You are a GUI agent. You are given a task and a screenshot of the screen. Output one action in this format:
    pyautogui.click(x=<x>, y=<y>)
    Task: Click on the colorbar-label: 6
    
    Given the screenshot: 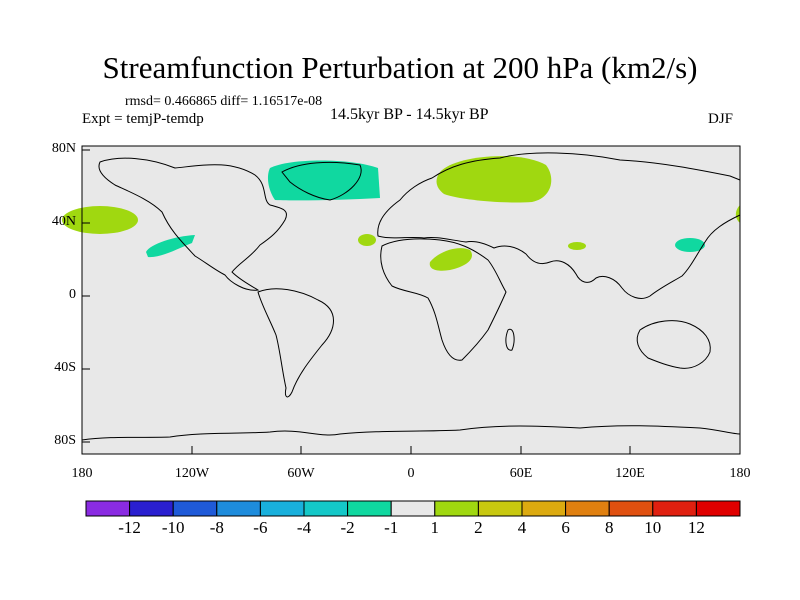 What is the action you would take?
    pyautogui.click(x=565, y=527)
    